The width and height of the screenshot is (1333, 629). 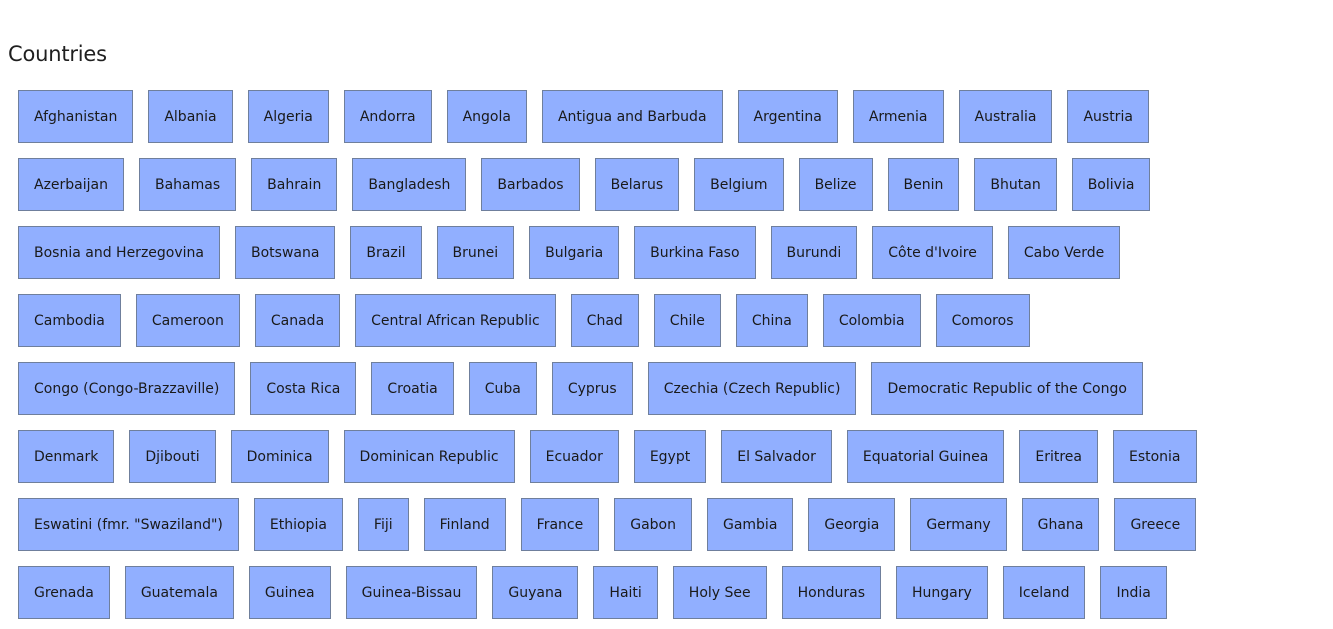 I want to click on country-button: Holy See, so click(x=719, y=592).